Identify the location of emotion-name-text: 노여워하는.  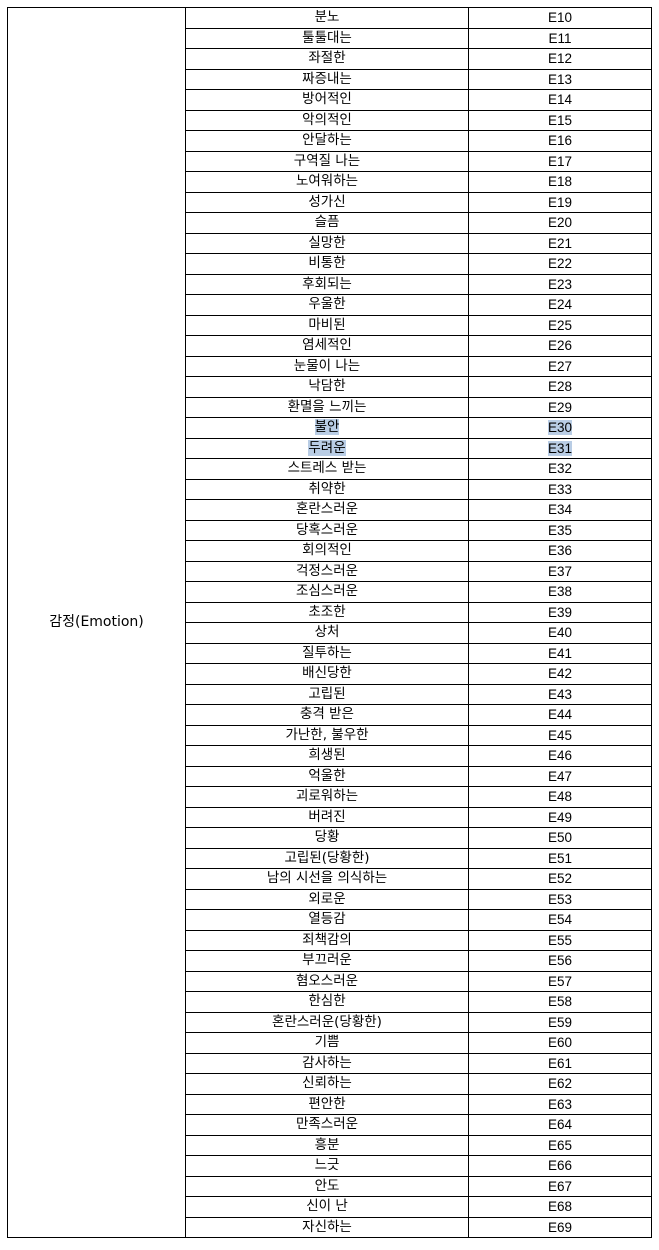
(327, 181).